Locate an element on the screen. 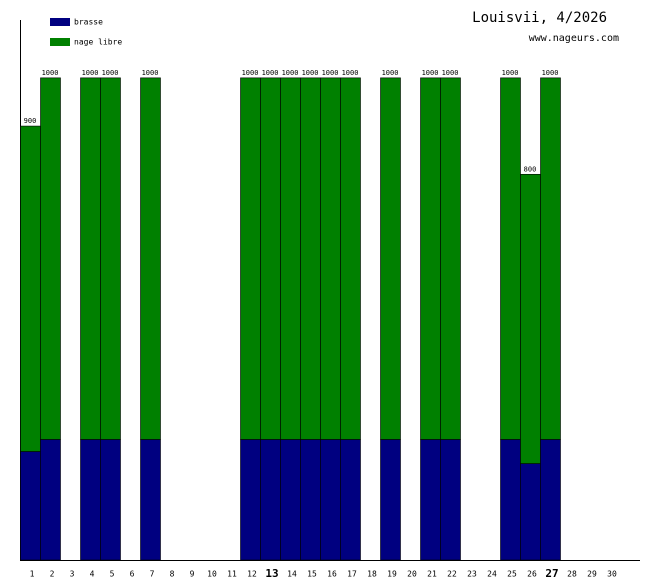 This screenshot has height=584, width=660. x-tick-label: 22 is located at coordinates (452, 574).